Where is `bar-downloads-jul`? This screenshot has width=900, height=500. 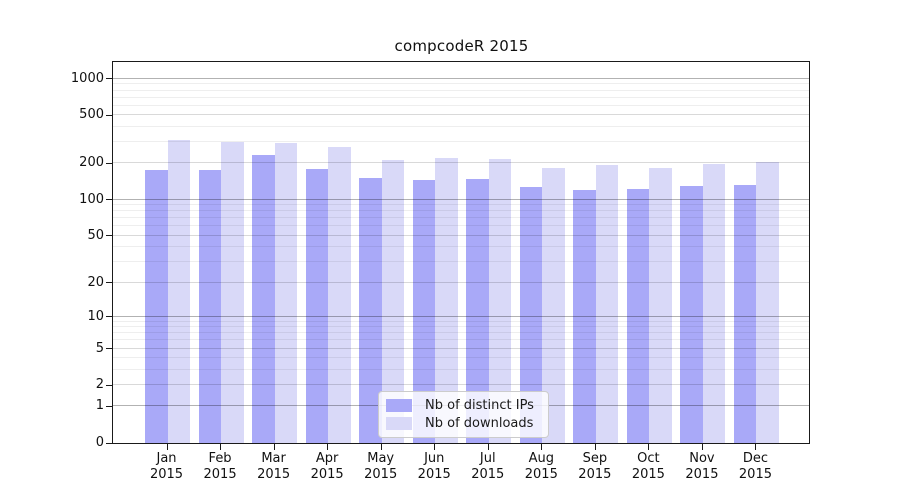
bar-downloads-jul is located at coordinates (500, 301).